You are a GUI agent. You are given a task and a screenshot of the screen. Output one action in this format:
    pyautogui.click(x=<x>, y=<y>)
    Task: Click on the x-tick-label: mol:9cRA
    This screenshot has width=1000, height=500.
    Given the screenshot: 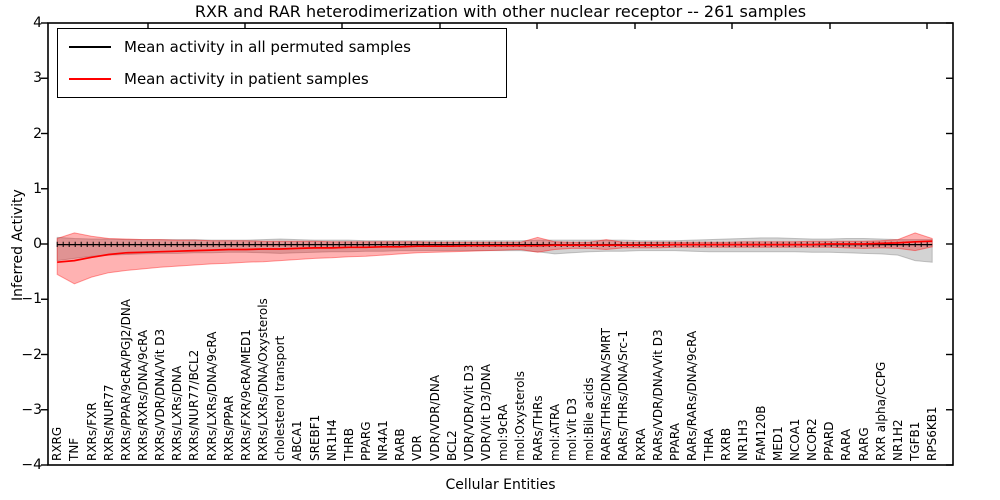 What is the action you would take?
    pyautogui.click(x=503, y=432)
    